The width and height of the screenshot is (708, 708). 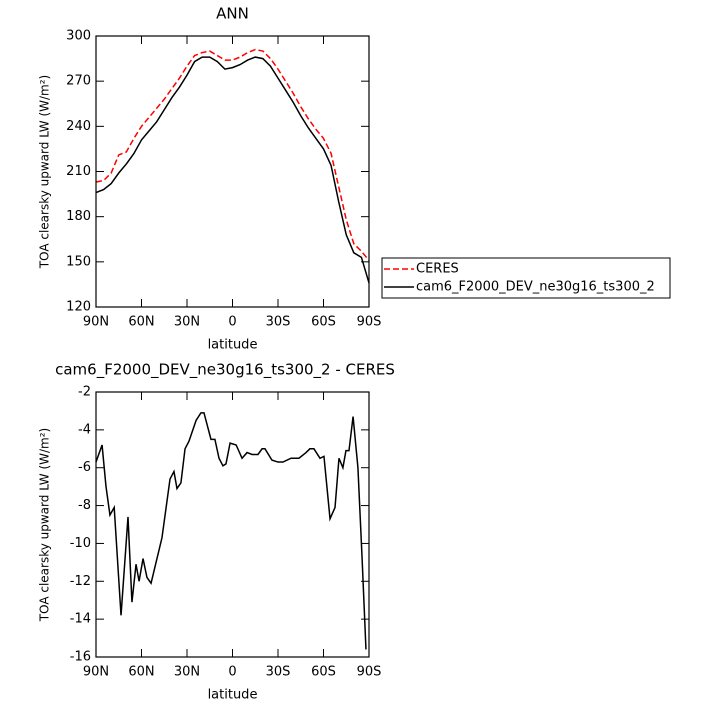 I want to click on legend-label: CERES, so click(x=437, y=269).